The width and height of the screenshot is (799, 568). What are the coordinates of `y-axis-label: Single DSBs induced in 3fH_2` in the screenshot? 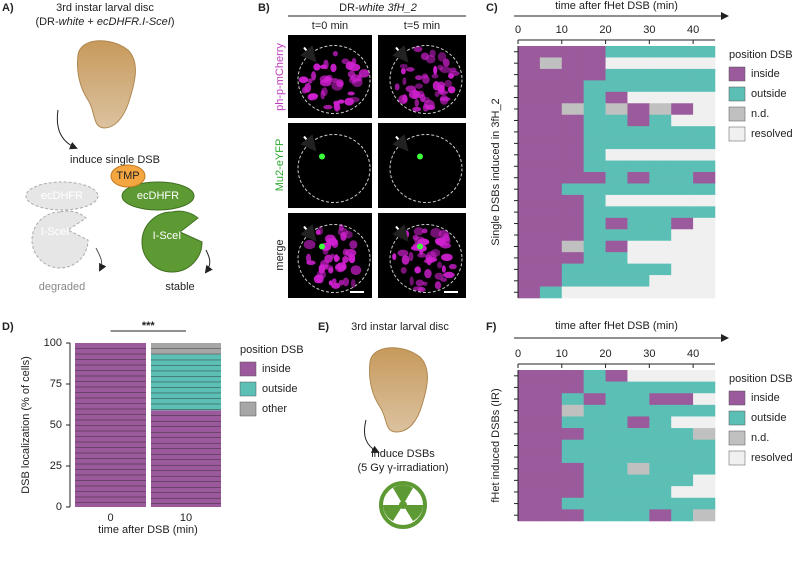 It's located at (496, 171).